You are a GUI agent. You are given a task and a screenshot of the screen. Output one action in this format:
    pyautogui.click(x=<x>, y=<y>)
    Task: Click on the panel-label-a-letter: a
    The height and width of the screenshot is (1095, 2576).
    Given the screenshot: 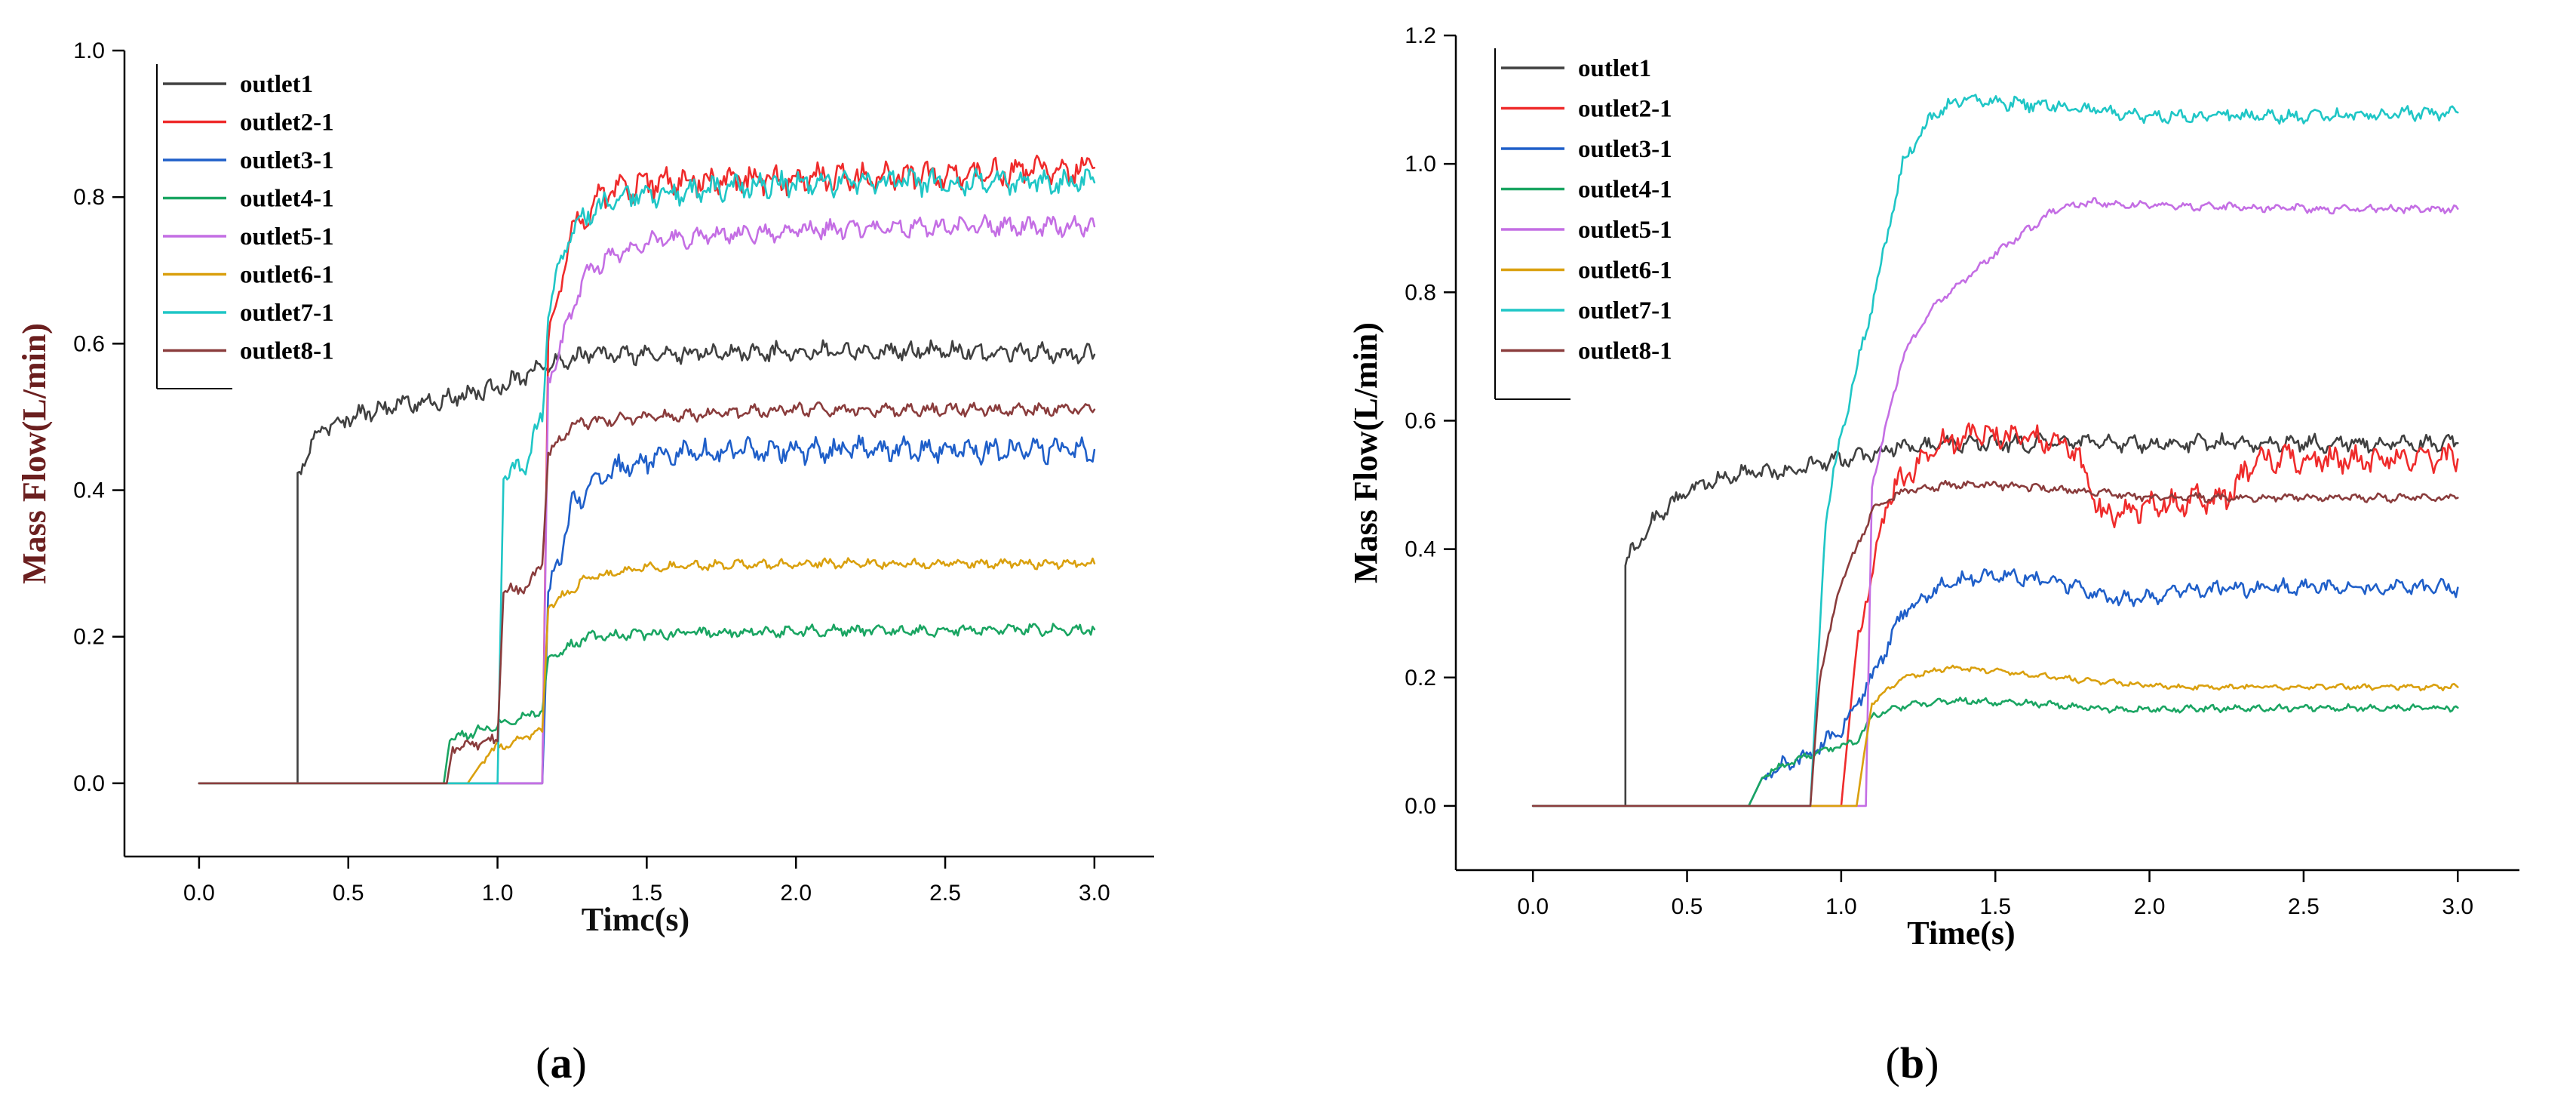 What is the action you would take?
    pyautogui.click(x=562, y=1062)
    